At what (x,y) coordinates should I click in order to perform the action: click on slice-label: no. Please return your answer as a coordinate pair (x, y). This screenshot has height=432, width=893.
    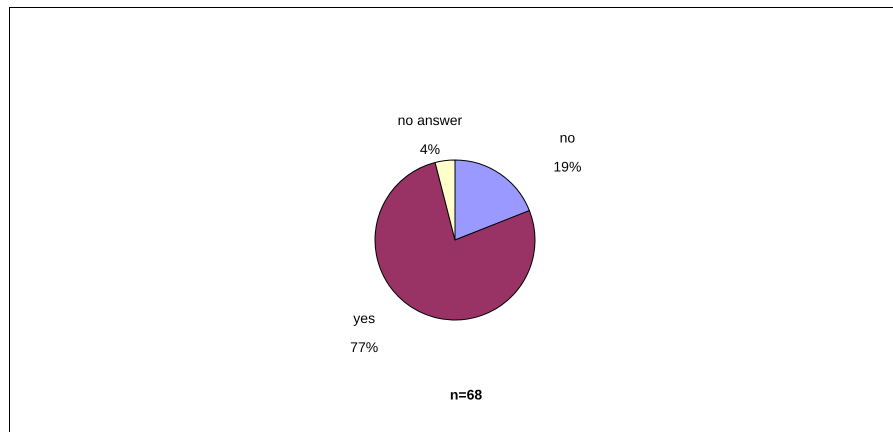
    Looking at the image, I should click on (568, 137).